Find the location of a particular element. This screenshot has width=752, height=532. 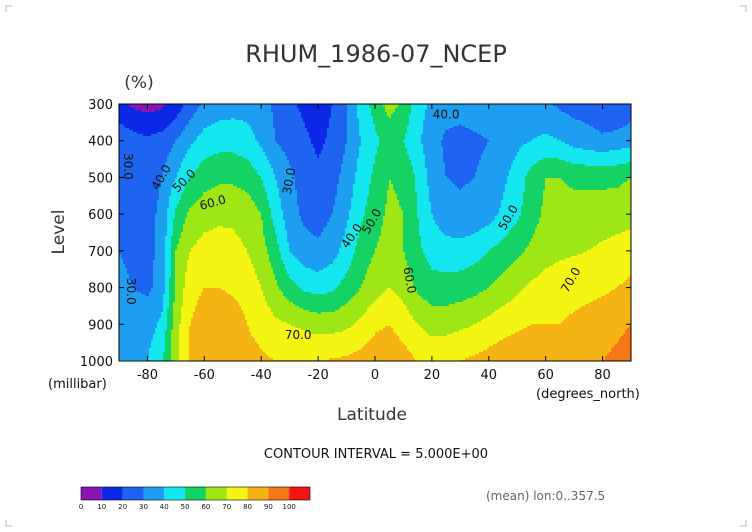

colorbar-tick-label: 90 is located at coordinates (268, 507).